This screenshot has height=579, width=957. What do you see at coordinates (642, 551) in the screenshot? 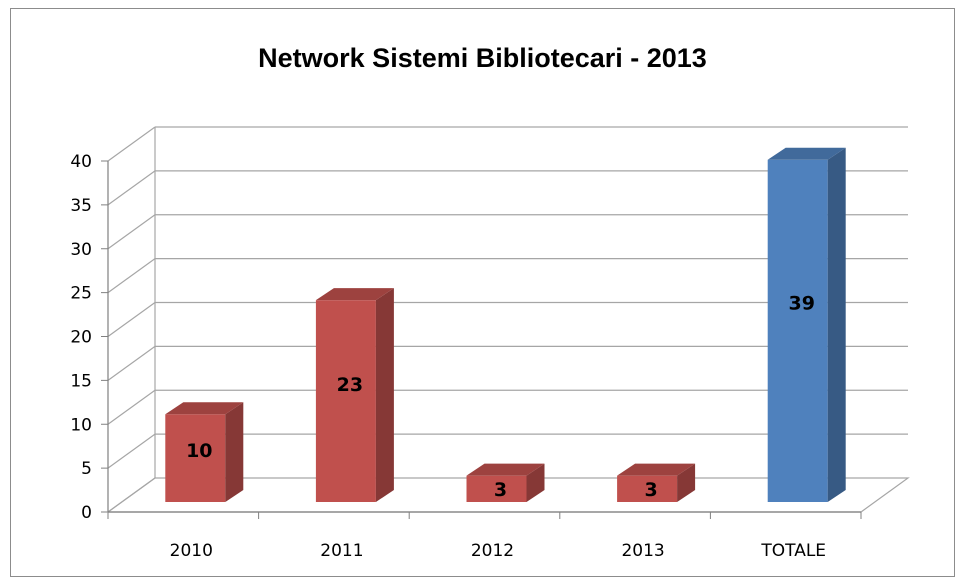
I see `x-tick-label: 2013` at bounding box center [642, 551].